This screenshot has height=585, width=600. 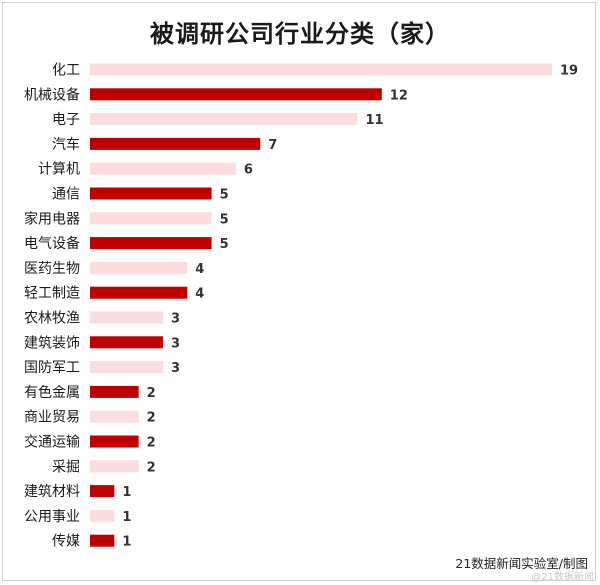 What do you see at coordinates (52, 418) in the screenshot?
I see `category-label: 商业贸易` at bounding box center [52, 418].